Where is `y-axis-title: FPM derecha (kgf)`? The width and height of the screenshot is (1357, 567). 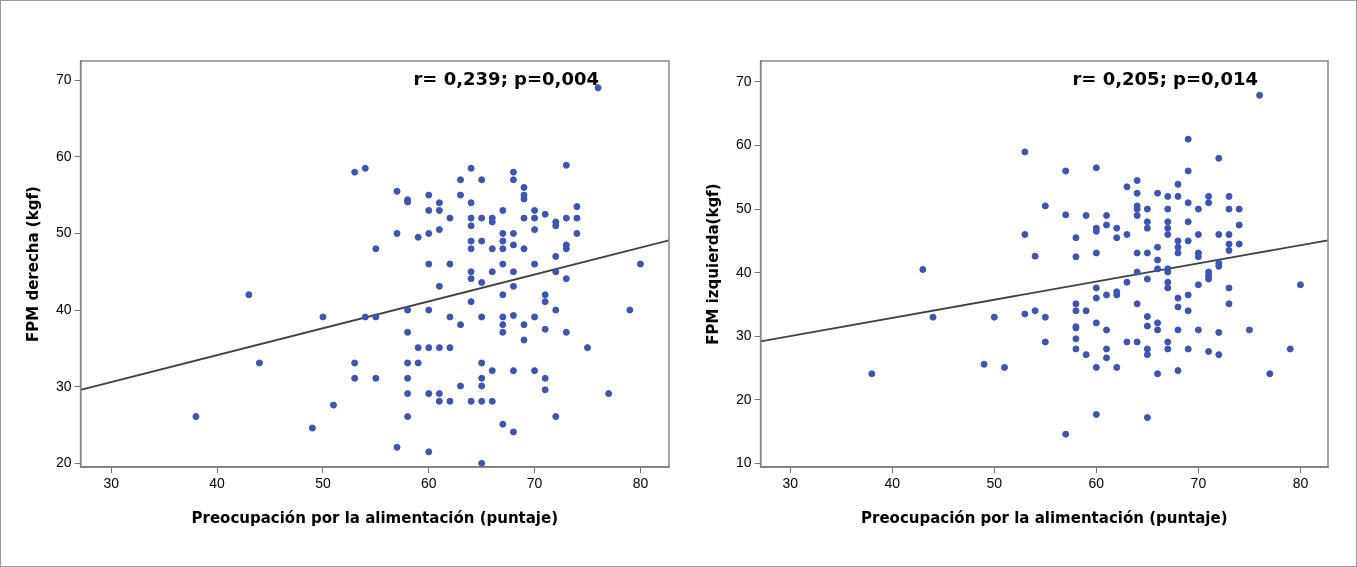 y-axis-title: FPM derecha (kgf) is located at coordinates (32, 264).